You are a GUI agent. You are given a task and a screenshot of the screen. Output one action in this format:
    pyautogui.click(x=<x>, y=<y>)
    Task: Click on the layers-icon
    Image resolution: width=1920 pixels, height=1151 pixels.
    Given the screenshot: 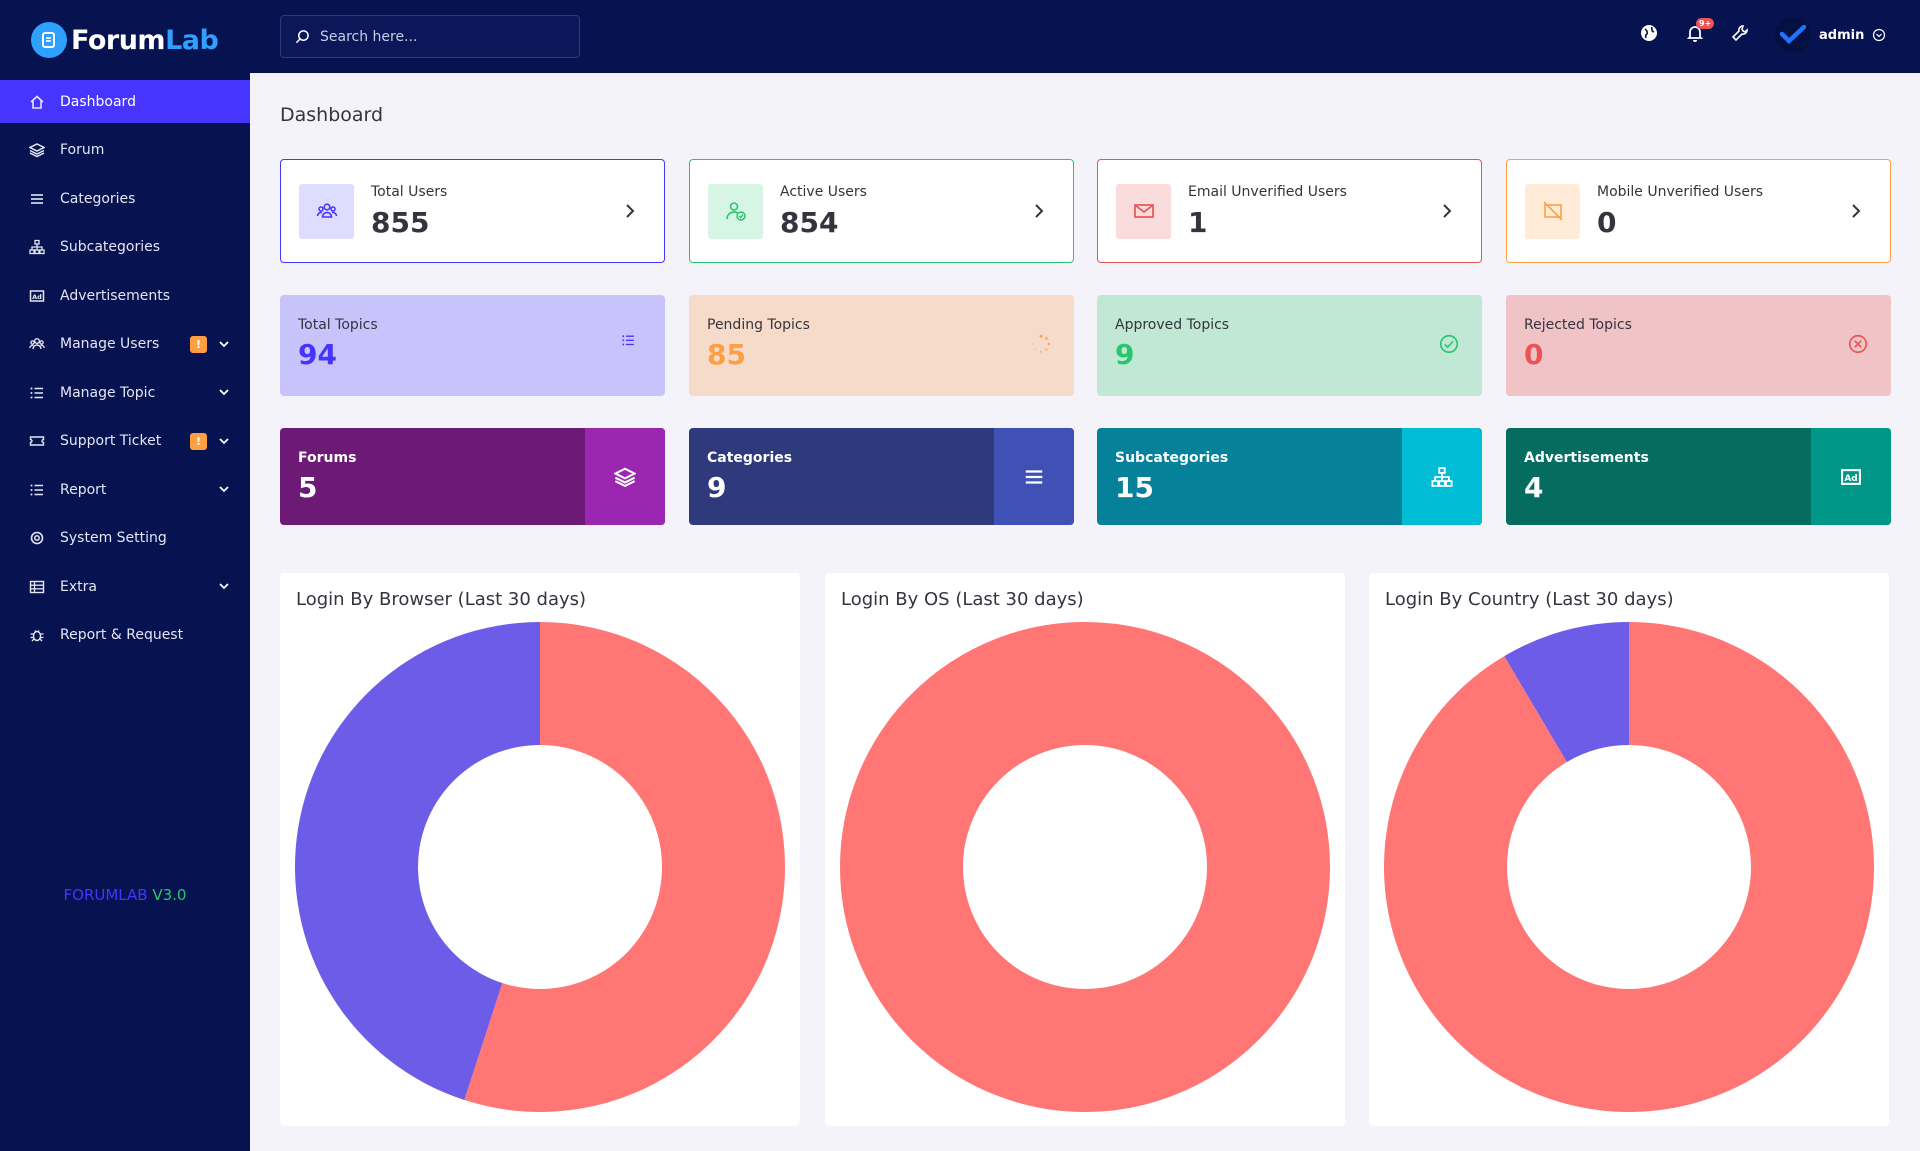 What is the action you would take?
    pyautogui.click(x=625, y=477)
    